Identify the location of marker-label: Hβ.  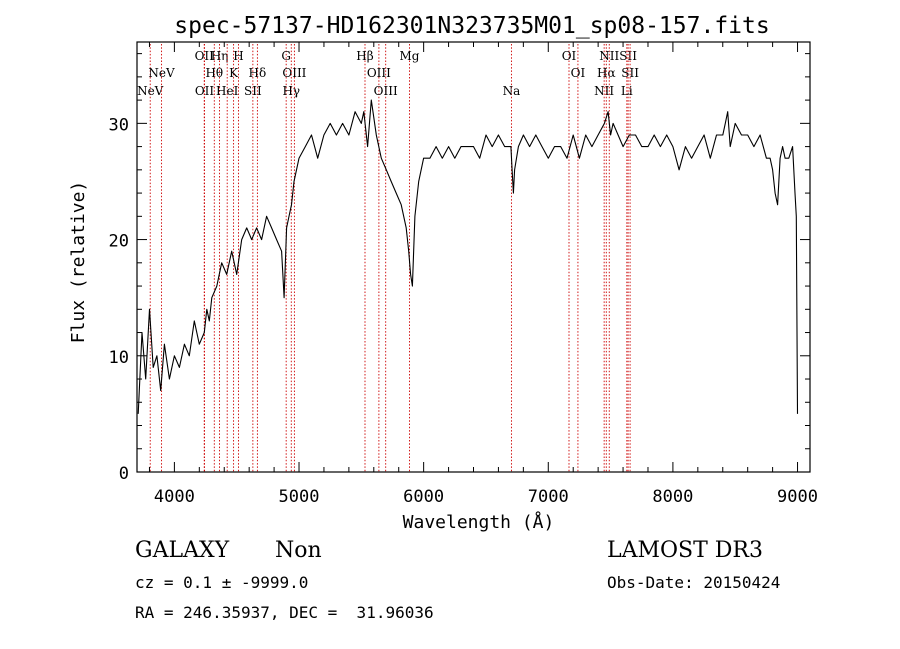
(364, 56).